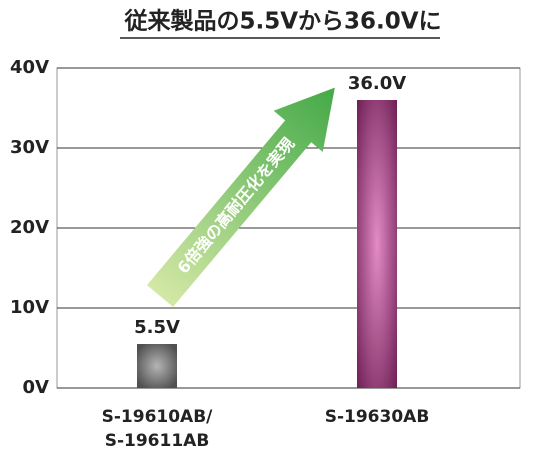 The height and width of the screenshot is (464, 550). What do you see at coordinates (29, 227) in the screenshot?
I see `y-tick-label: 20V` at bounding box center [29, 227].